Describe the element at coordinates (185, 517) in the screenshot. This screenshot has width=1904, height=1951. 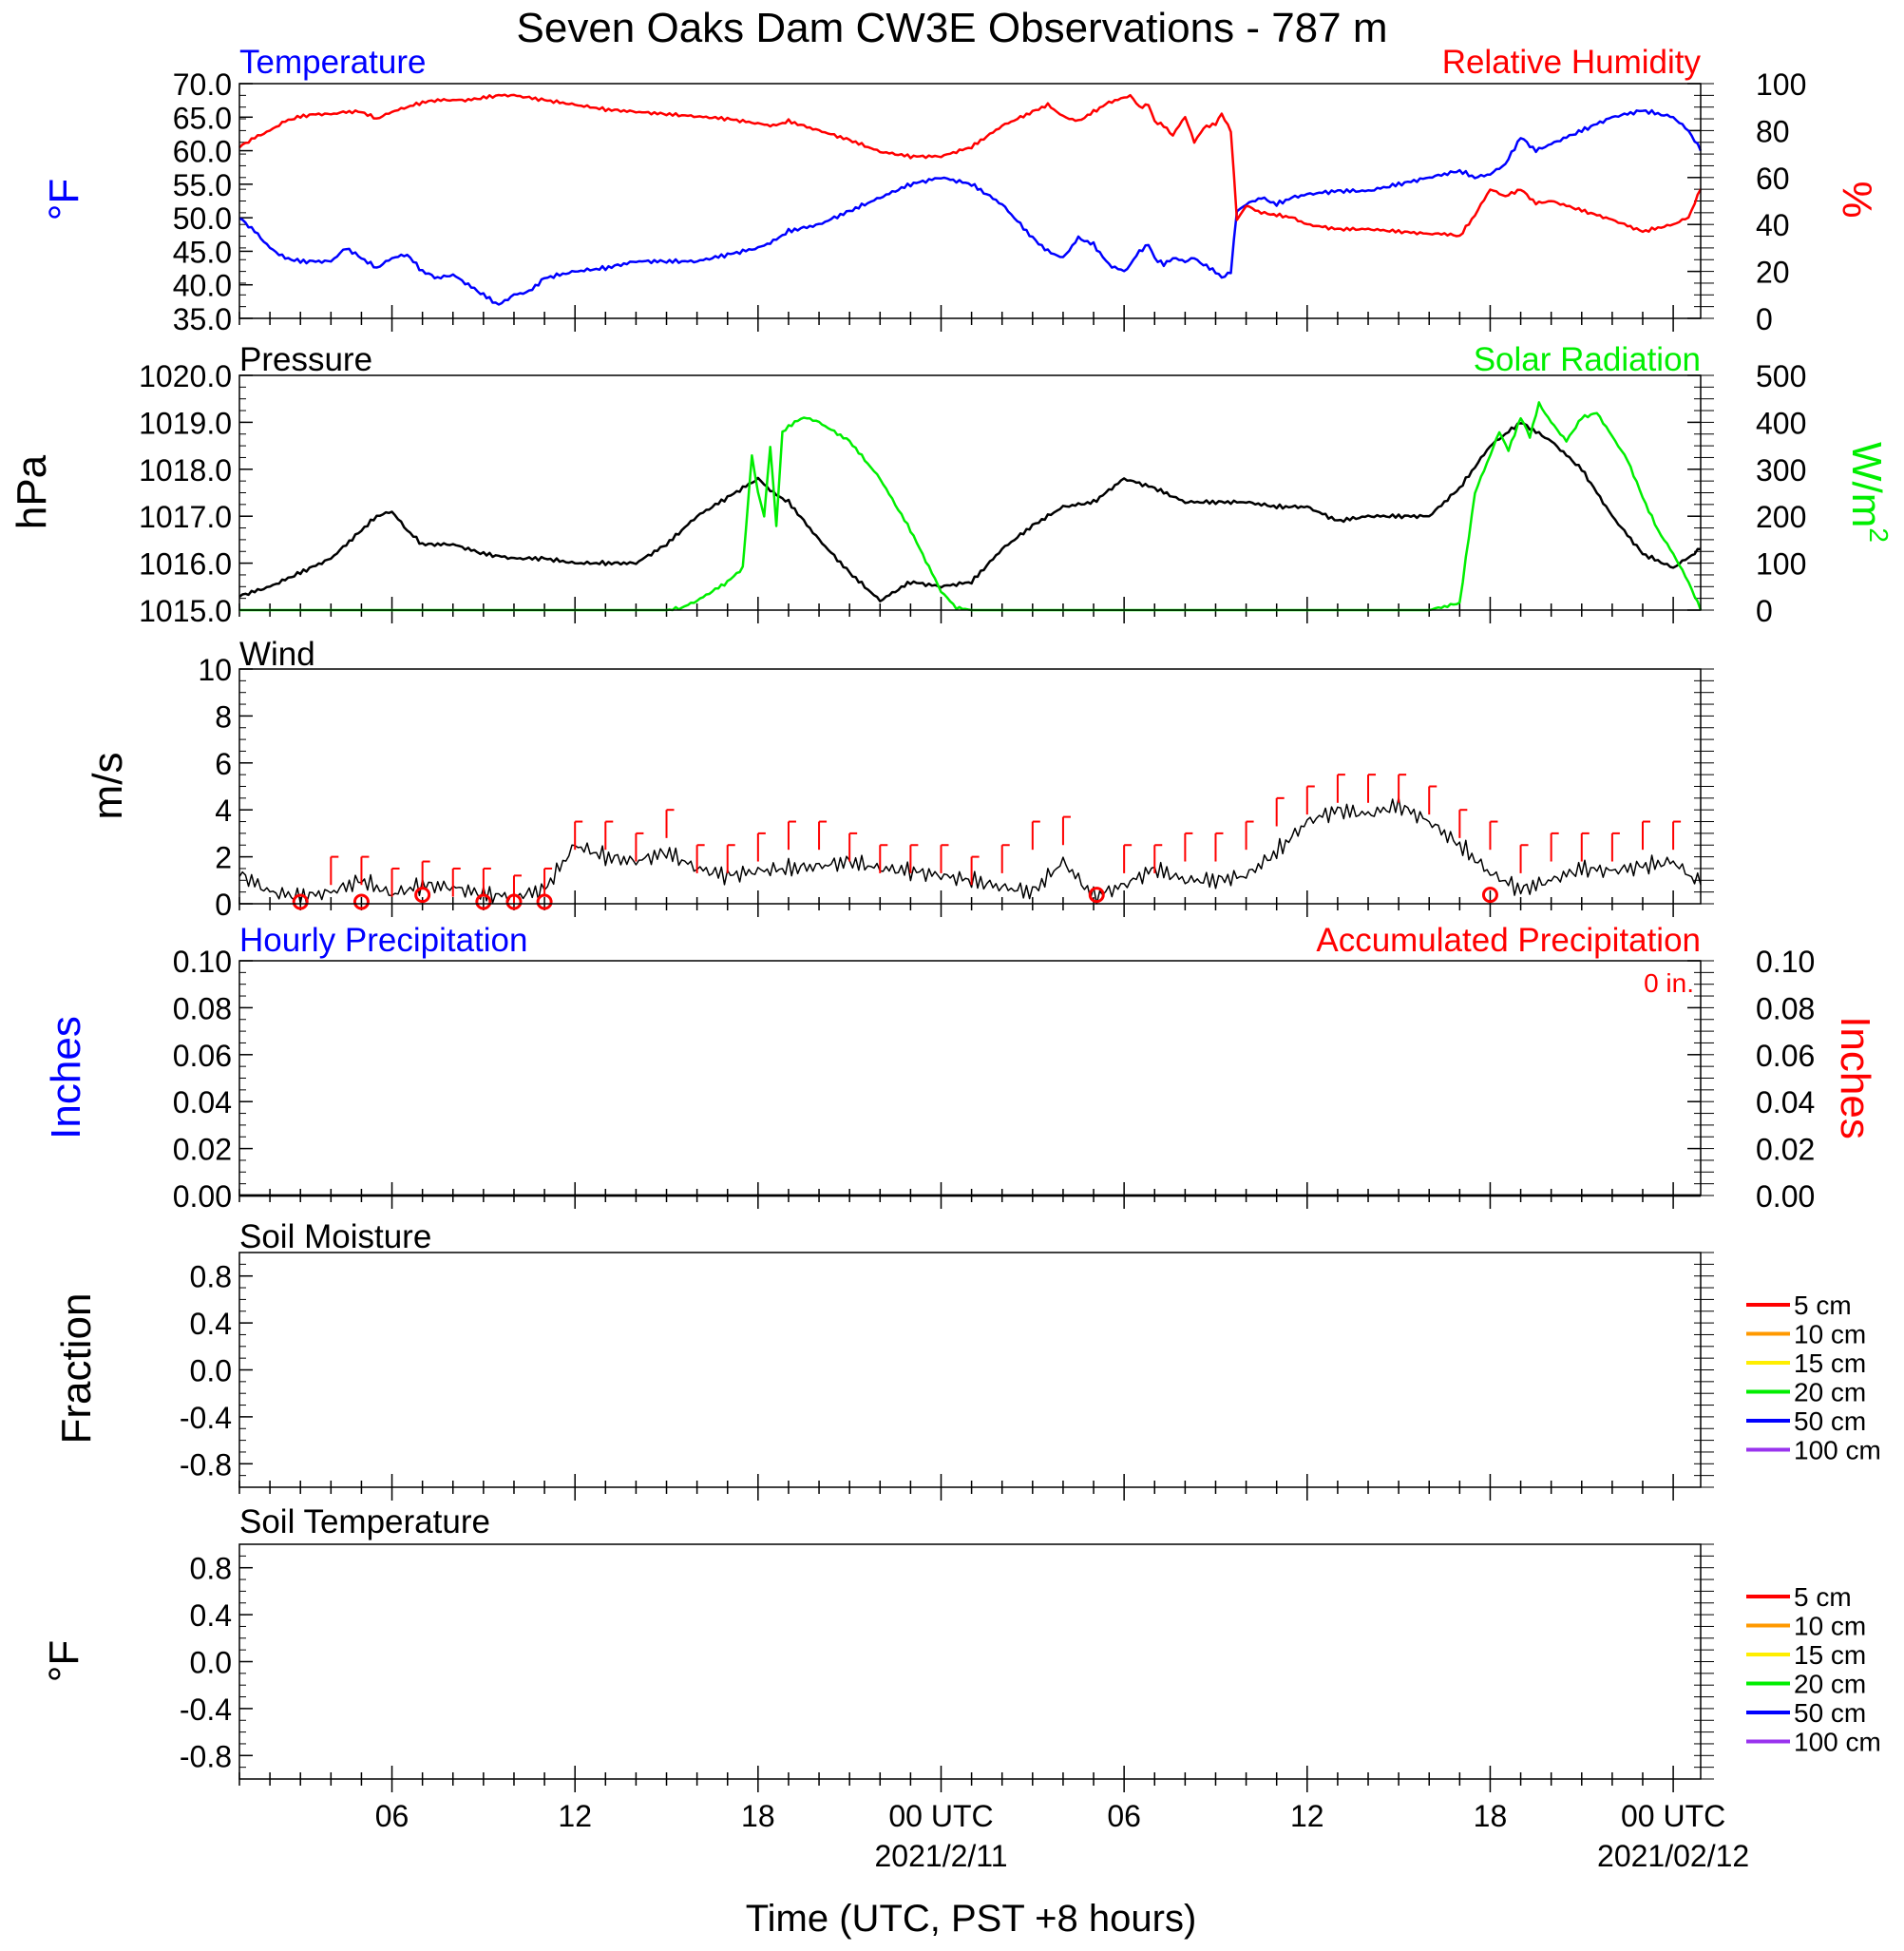
I see `y-tick-label-left: 1017.0` at that location.